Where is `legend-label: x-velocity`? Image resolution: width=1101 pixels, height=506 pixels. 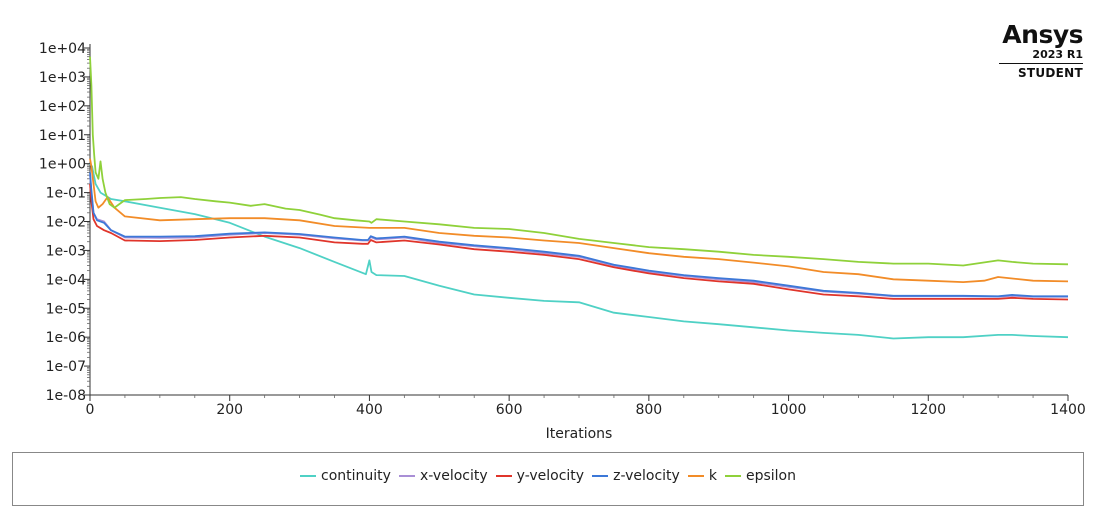 legend-label: x-velocity is located at coordinates (453, 476).